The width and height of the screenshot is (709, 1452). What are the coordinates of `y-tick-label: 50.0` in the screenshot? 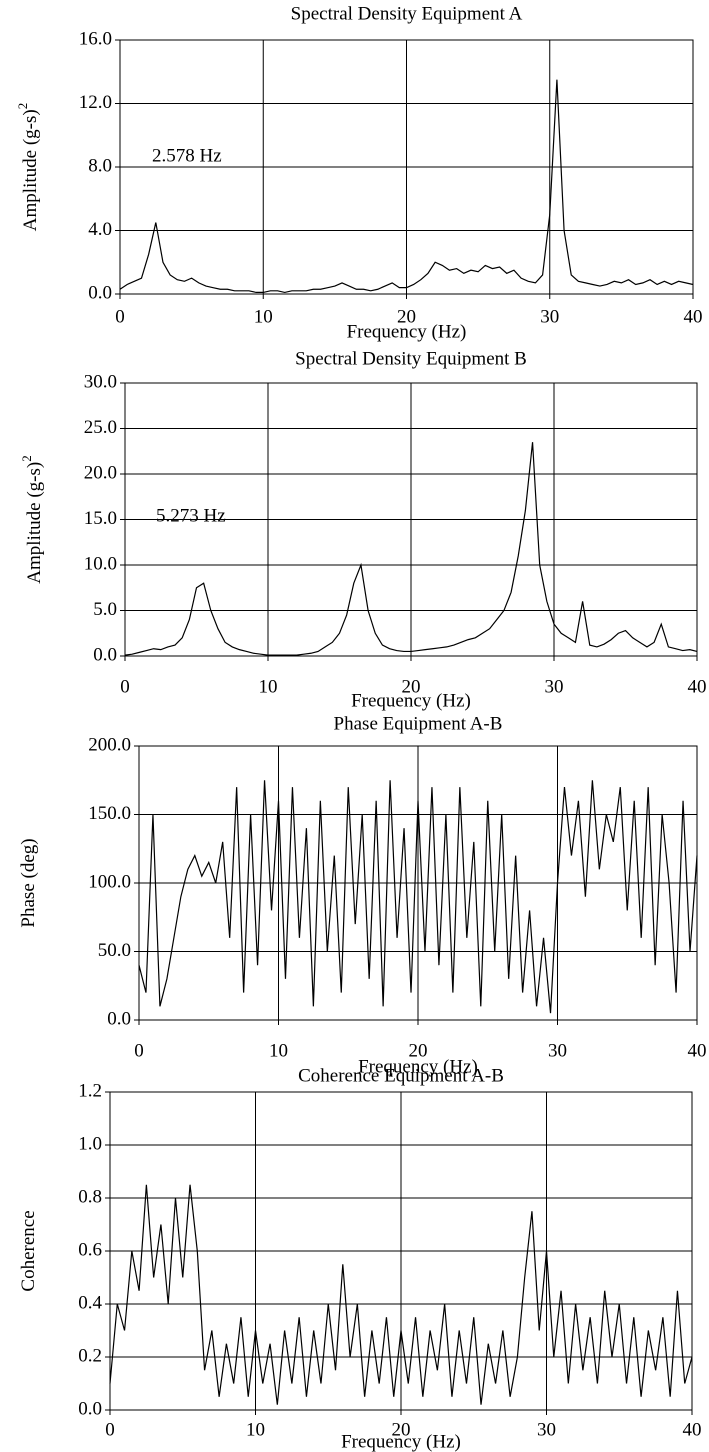 It's located at (114, 950).